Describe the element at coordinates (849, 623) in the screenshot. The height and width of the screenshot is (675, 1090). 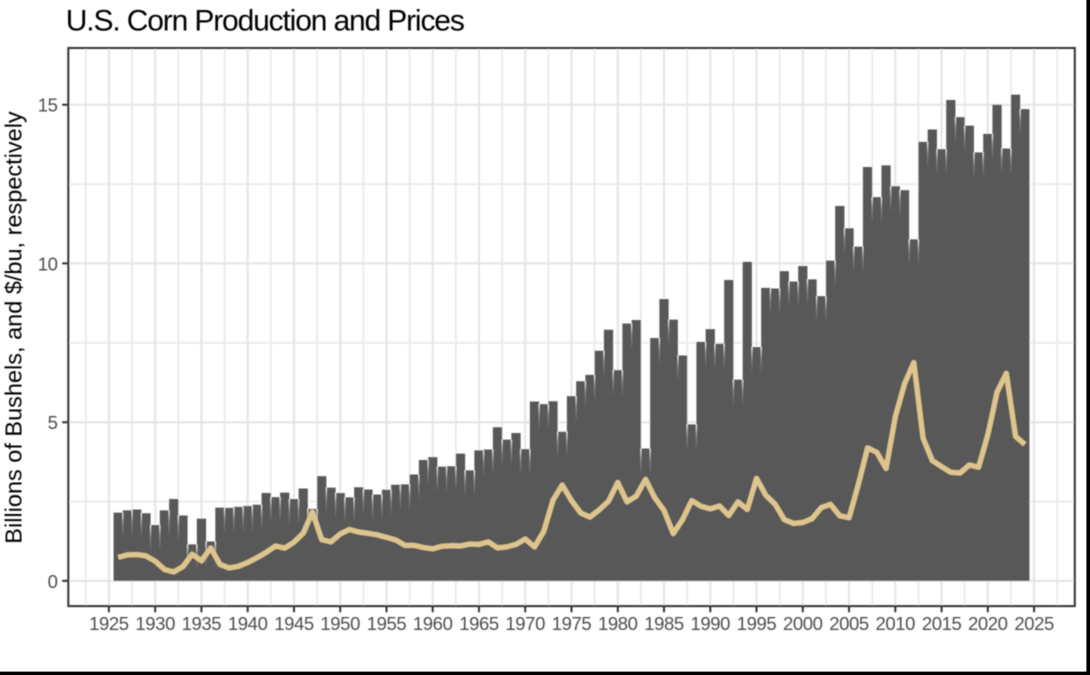
I see `svg-text: 2005` at that location.